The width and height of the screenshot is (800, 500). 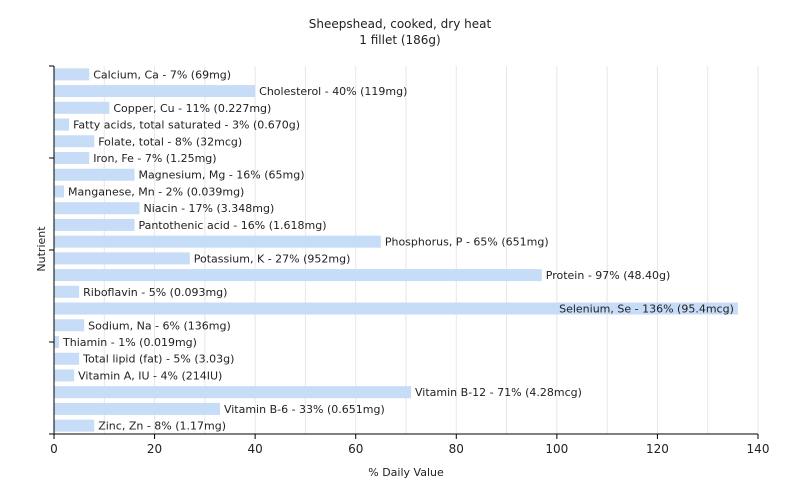 What do you see at coordinates (54, 449) in the screenshot?
I see `x-tick-label: 0` at bounding box center [54, 449].